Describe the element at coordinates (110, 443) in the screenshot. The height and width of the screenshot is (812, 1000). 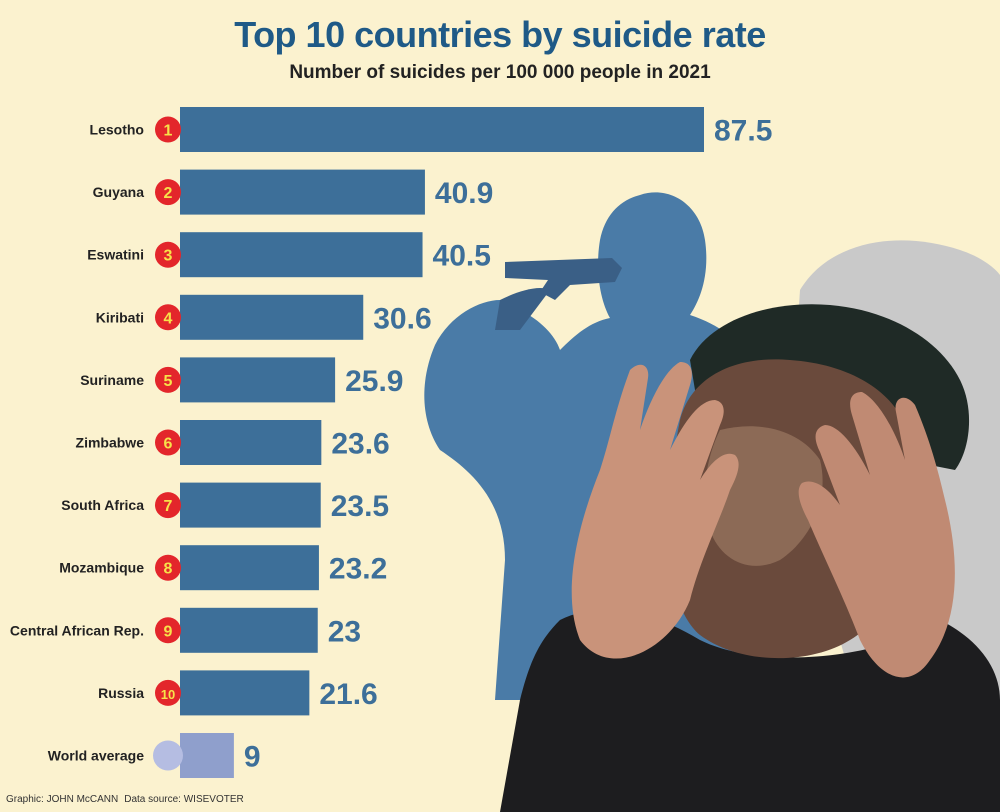
I see `category-label-5: Zimbabwe` at that location.